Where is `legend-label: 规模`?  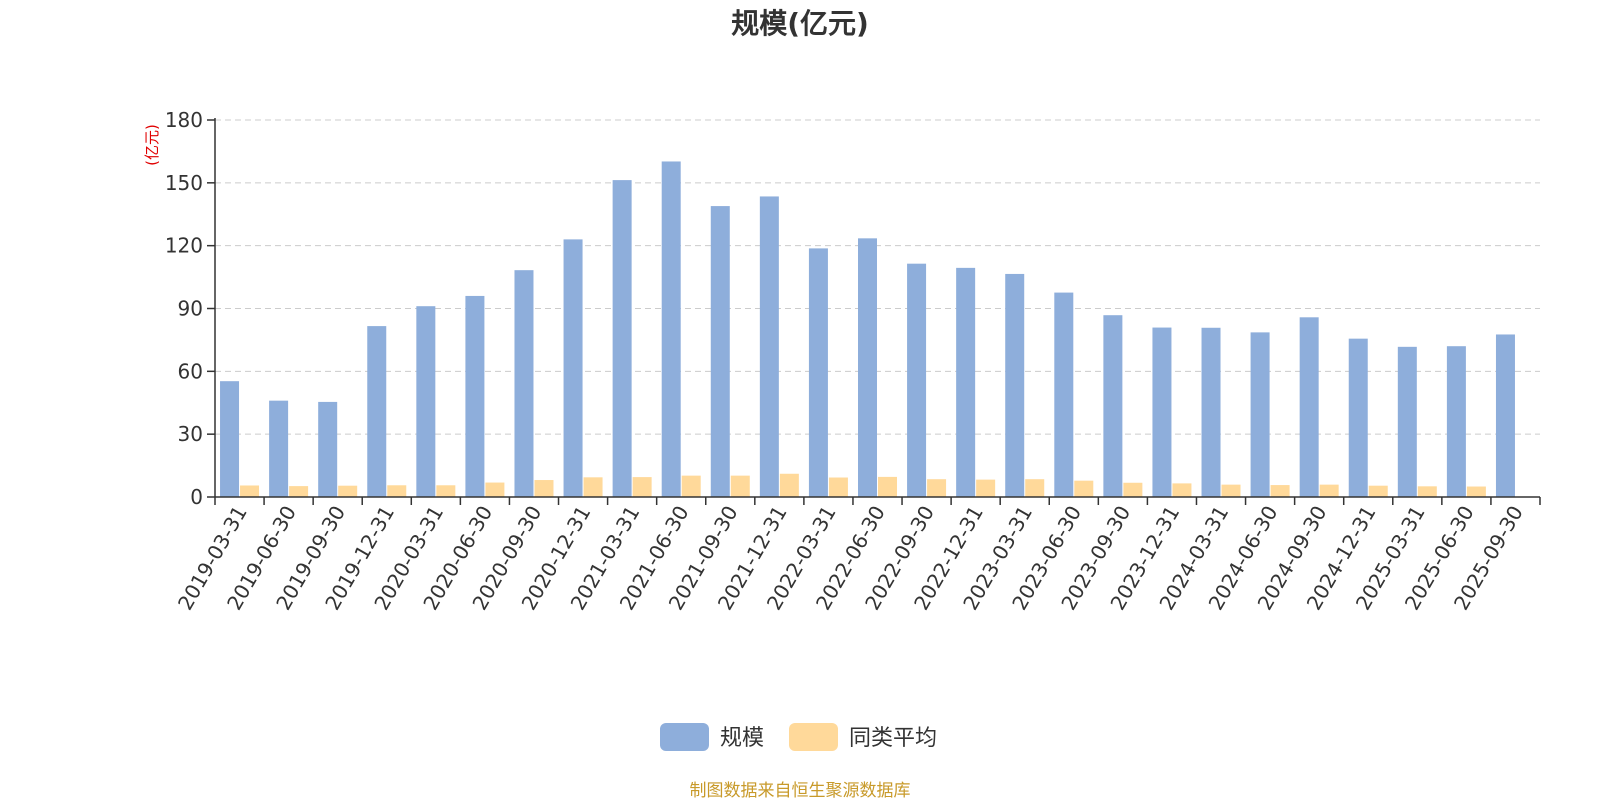
legend-label: 规模 is located at coordinates (742, 738).